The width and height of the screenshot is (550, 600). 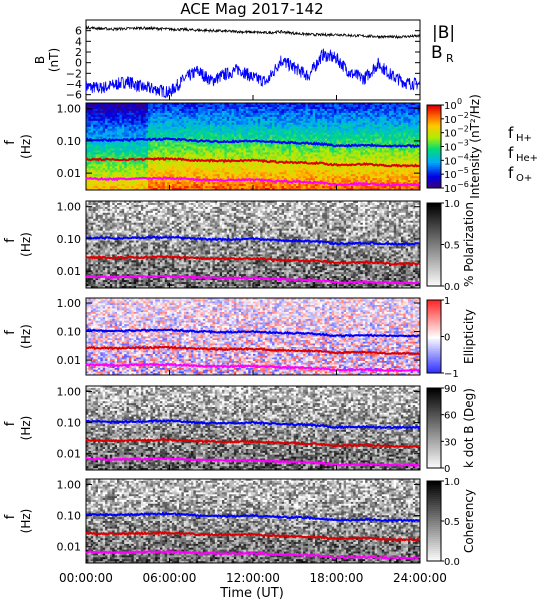 What do you see at coordinates (54, 60) in the screenshot?
I see `y-axis-unit-b: (nT)` at bounding box center [54, 60].